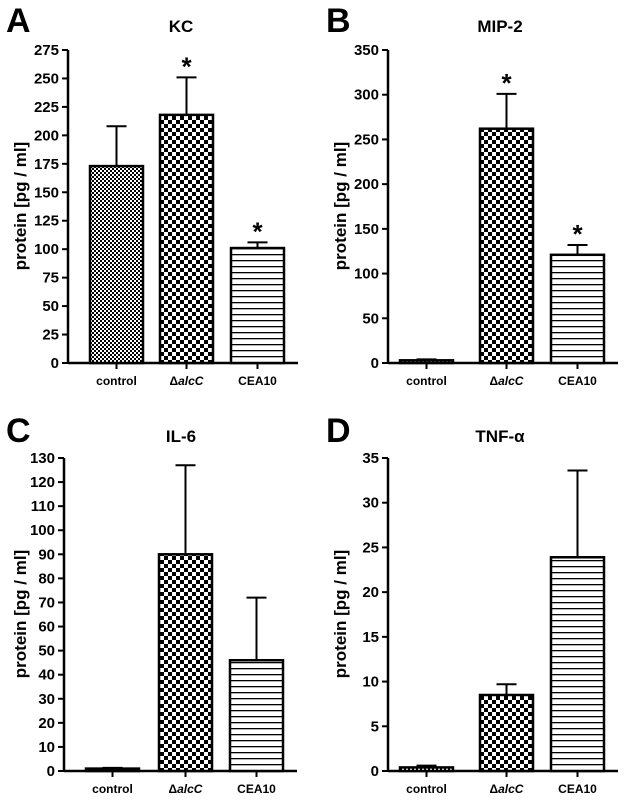 This screenshot has width=626, height=800. I want to click on y-tick-label: 350, so click(366, 50).